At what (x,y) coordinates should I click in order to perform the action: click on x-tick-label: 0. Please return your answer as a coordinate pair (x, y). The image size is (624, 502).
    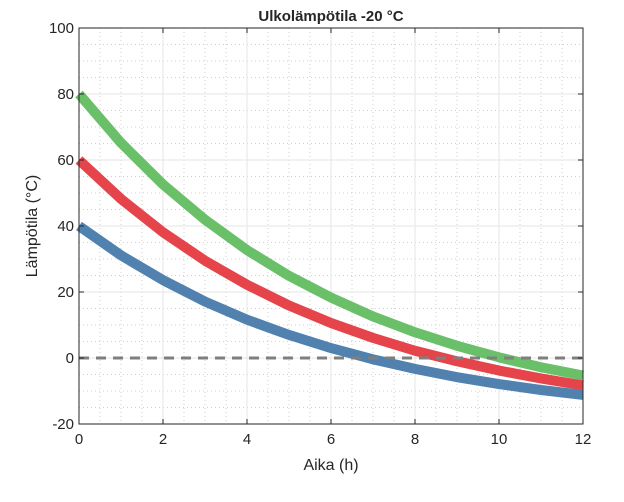
    Looking at the image, I should click on (79, 439).